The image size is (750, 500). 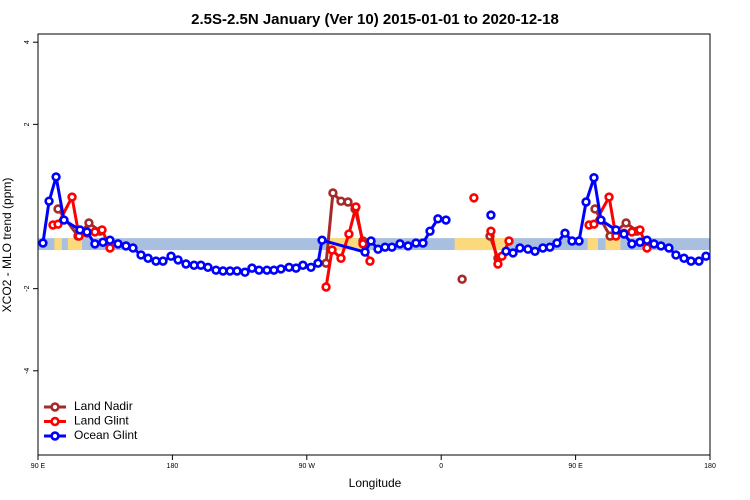 What do you see at coordinates (307, 466) in the screenshot?
I see `x-tick-label: 90 W` at bounding box center [307, 466].